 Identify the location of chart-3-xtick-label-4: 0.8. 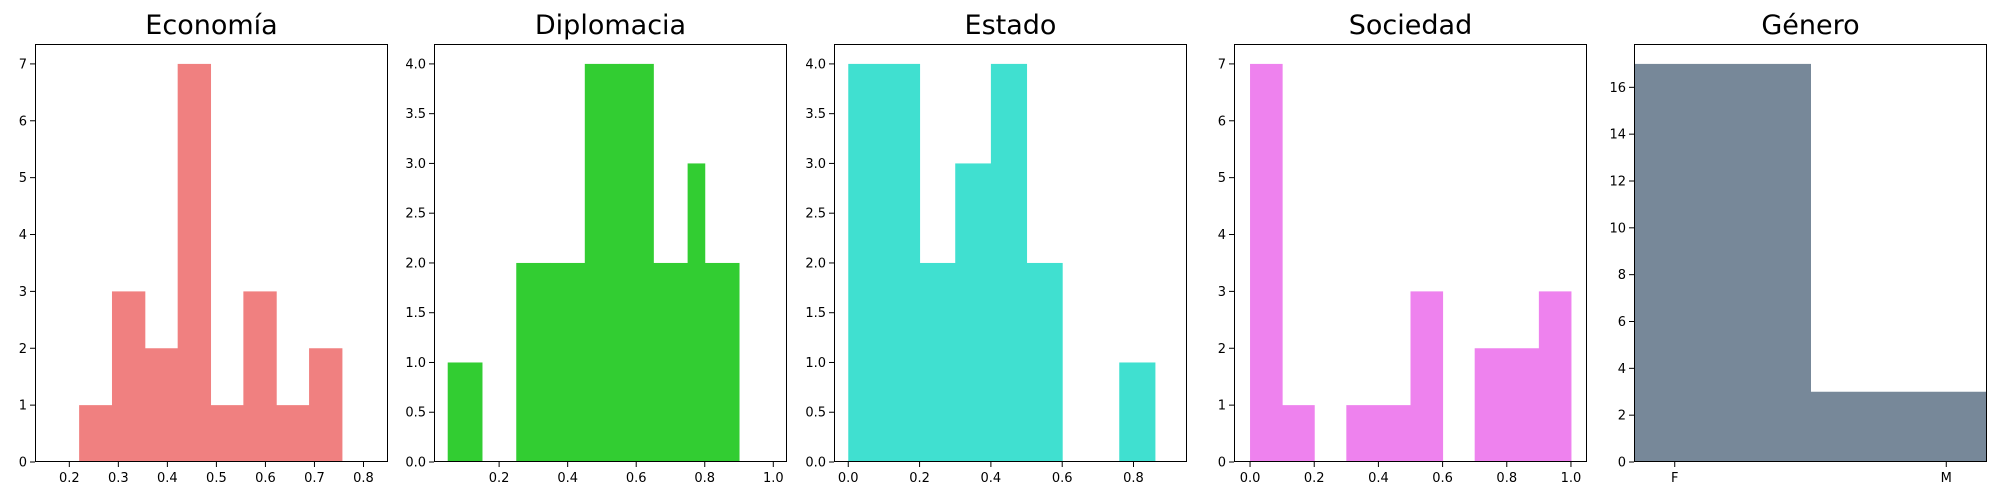
(1133, 478).